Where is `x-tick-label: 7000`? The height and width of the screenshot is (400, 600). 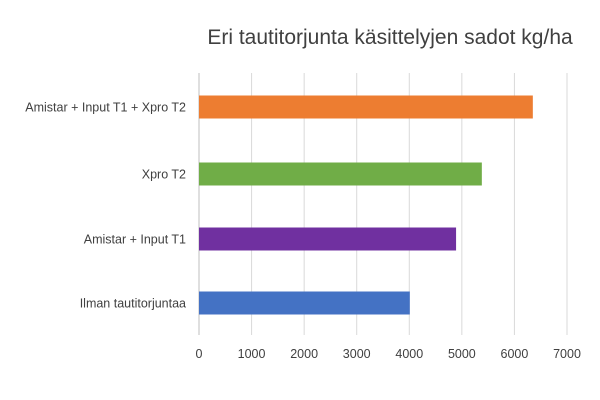
x-tick-label: 7000 is located at coordinates (567, 354).